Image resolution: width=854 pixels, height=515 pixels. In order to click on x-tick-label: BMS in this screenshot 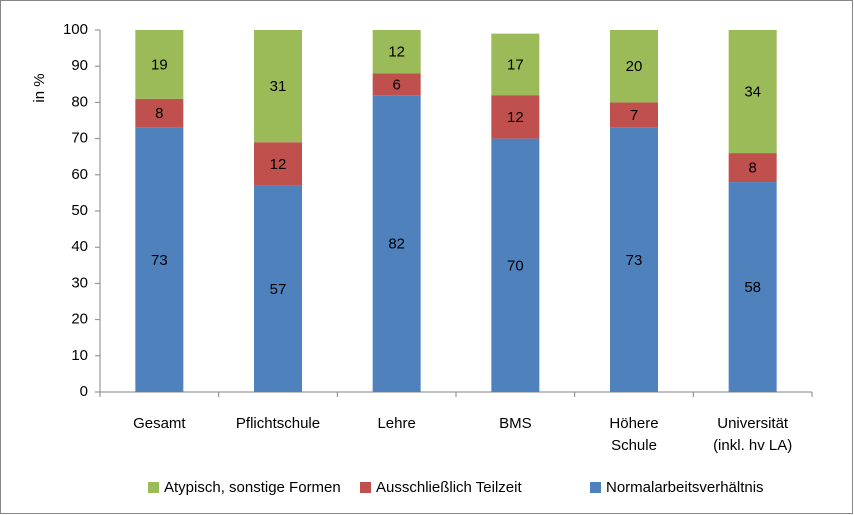, I will do `click(515, 423)`.